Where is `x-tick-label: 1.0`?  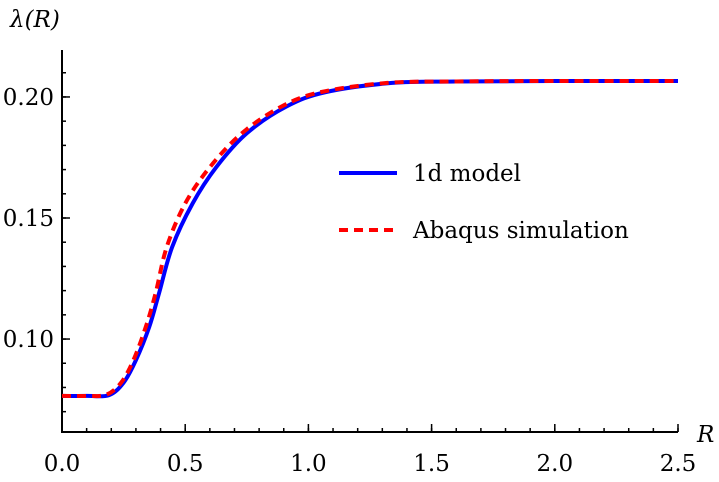
x-tick-label: 1.0 is located at coordinates (308, 464).